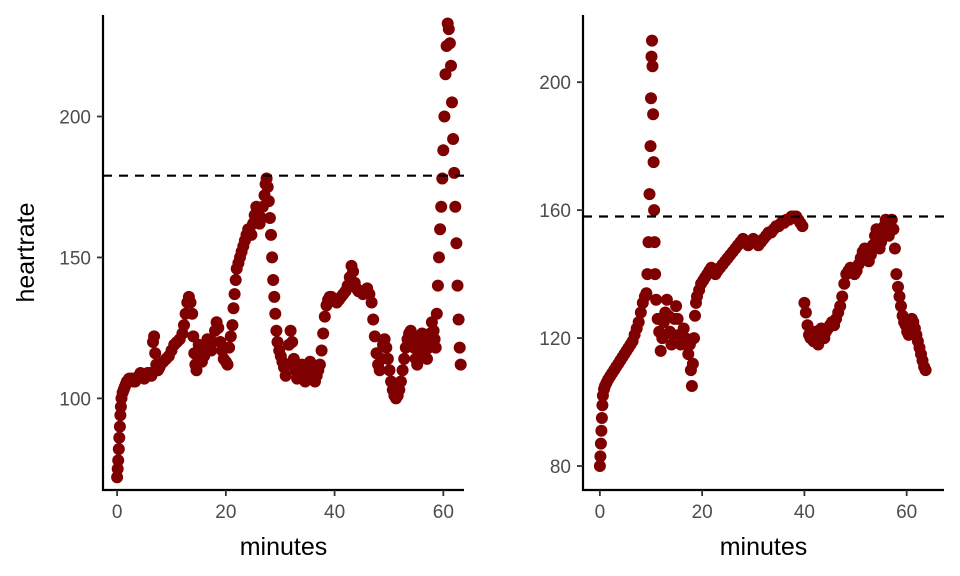 This screenshot has width=960, height=576. What do you see at coordinates (560, 467) in the screenshot?
I see `y-tick-label: 80` at bounding box center [560, 467].